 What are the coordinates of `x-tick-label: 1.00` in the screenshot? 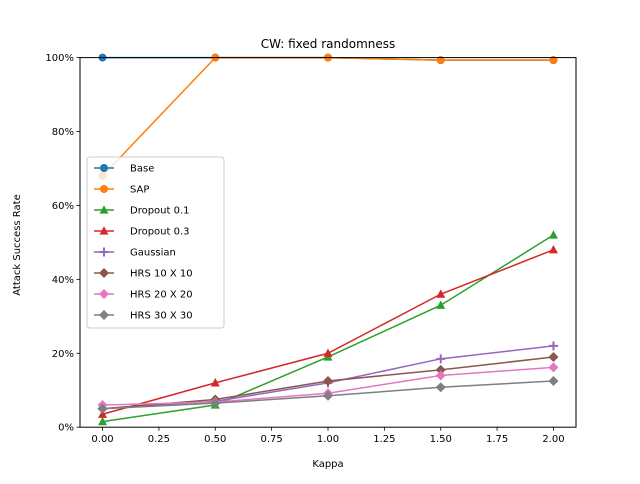 It's located at (328, 439).